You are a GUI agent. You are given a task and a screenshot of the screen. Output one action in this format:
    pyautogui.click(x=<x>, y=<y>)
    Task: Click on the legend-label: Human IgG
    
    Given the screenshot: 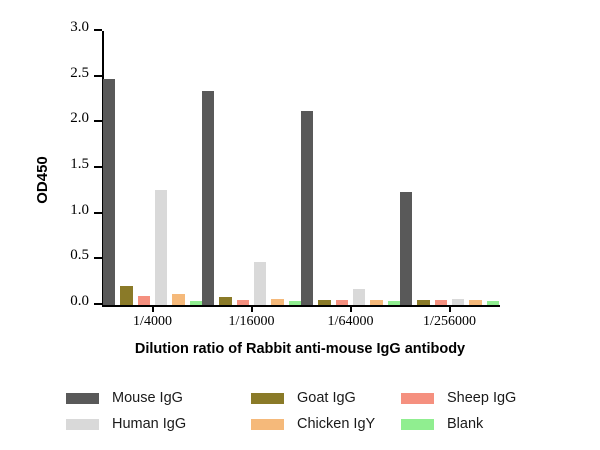 What is the action you would take?
    pyautogui.click(x=149, y=424)
    